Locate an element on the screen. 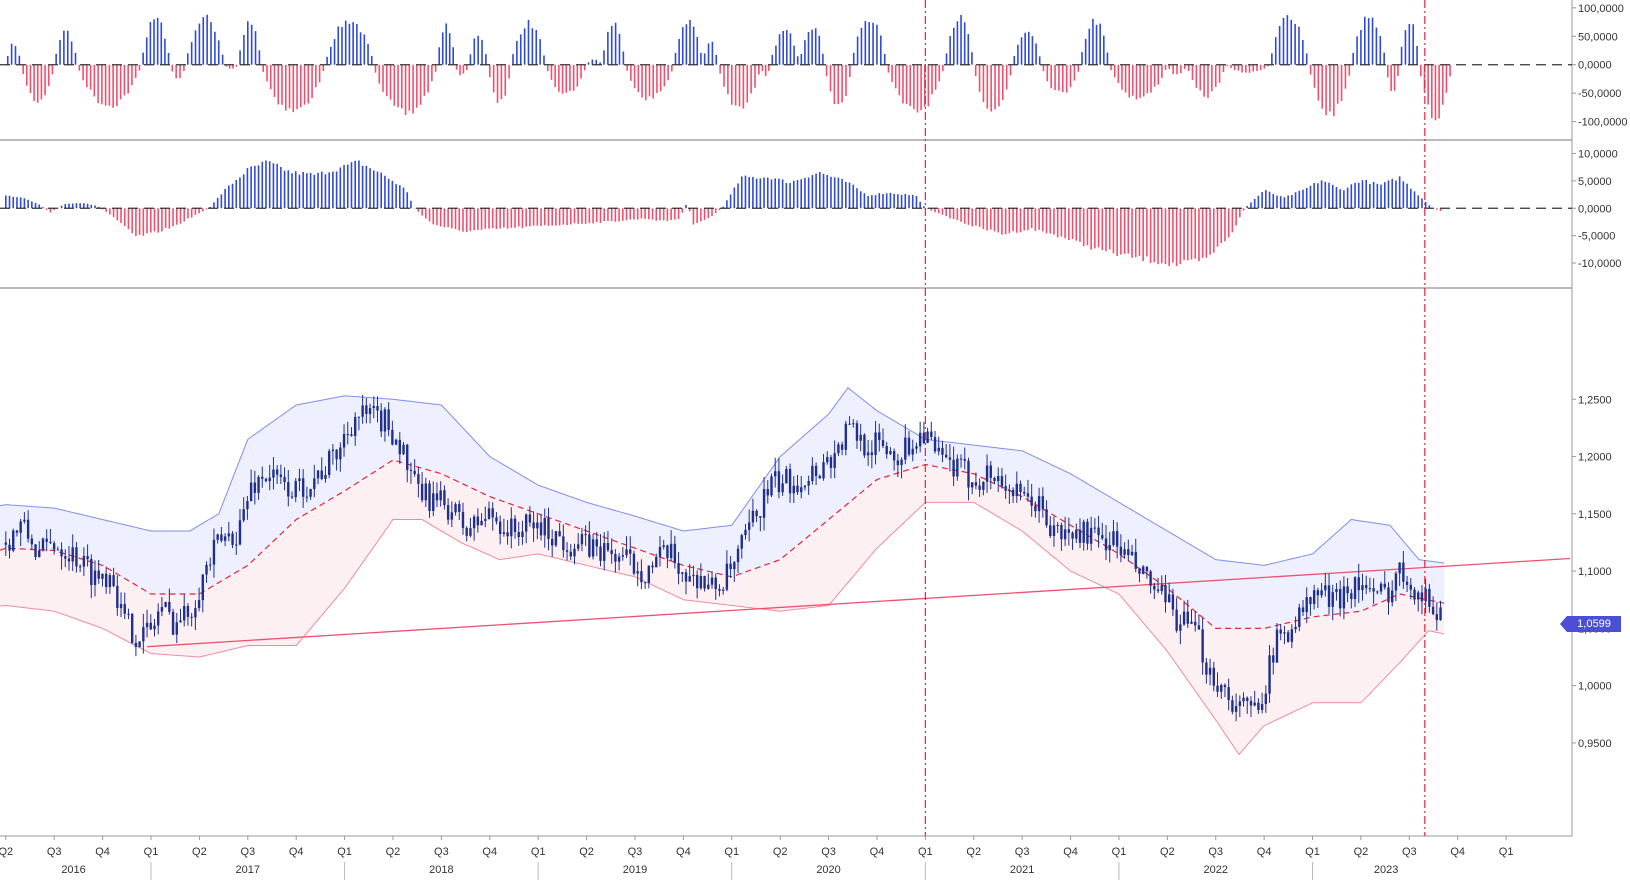 The image size is (1630, 885). x-year-label: 2016 is located at coordinates (73, 870).